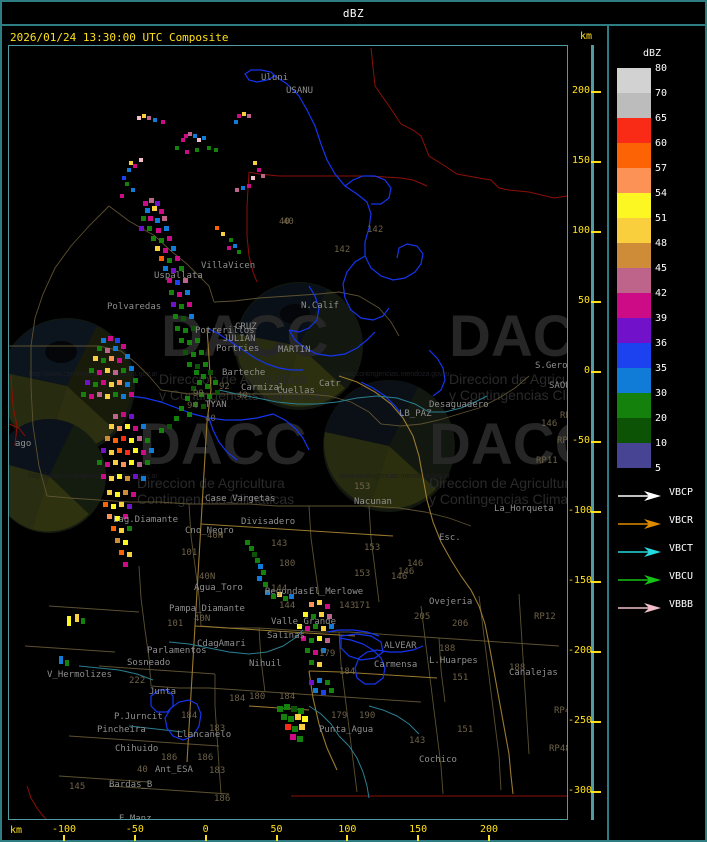 The image size is (707, 842). What do you see at coordinates (64, 829) in the screenshot?
I see `x-axis-tick-label: -100` at bounding box center [64, 829].